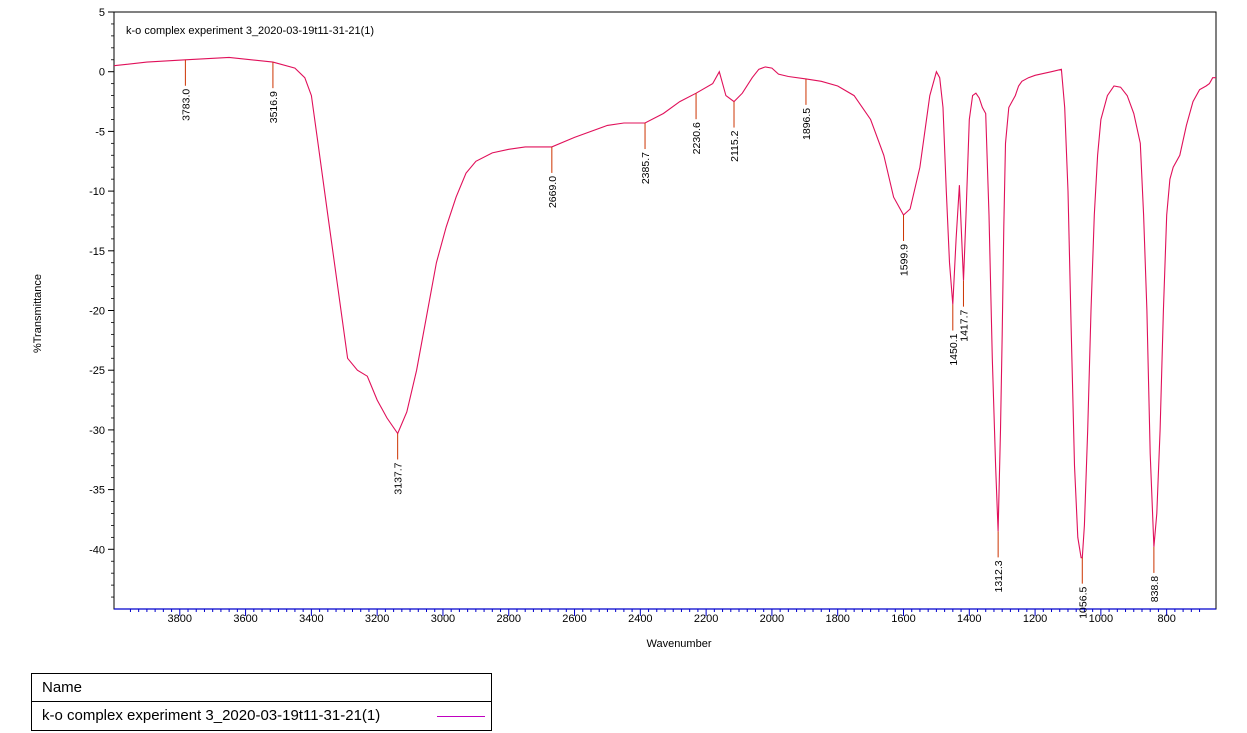 The height and width of the screenshot is (733, 1247). What do you see at coordinates (837, 619) in the screenshot?
I see `x-tick-label: 1800` at bounding box center [837, 619].